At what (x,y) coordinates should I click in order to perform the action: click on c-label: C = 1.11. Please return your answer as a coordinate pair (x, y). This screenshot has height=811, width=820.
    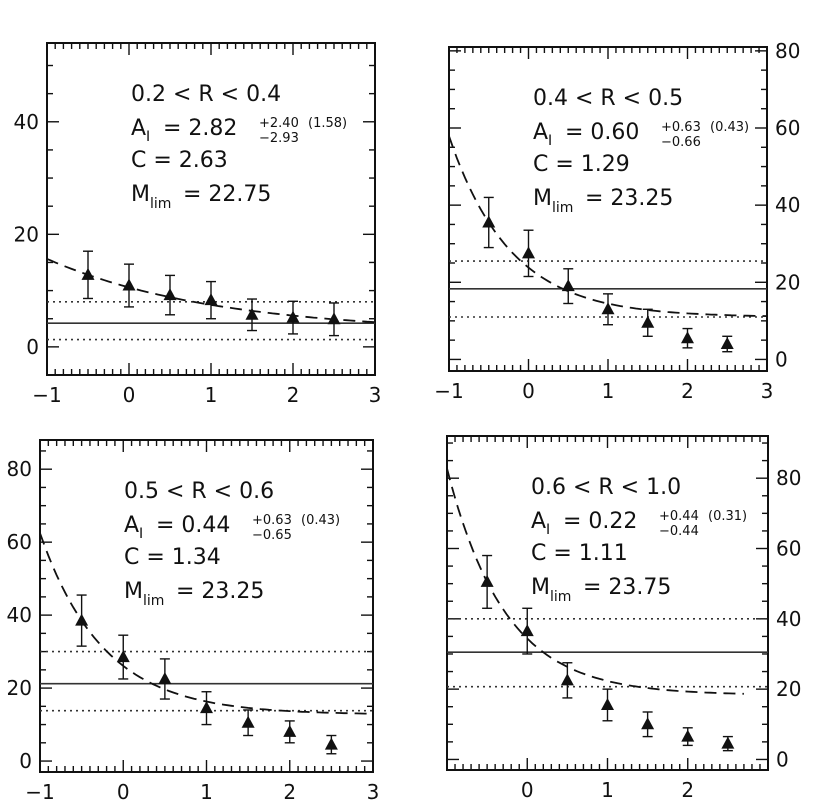
    Looking at the image, I should click on (579, 553).